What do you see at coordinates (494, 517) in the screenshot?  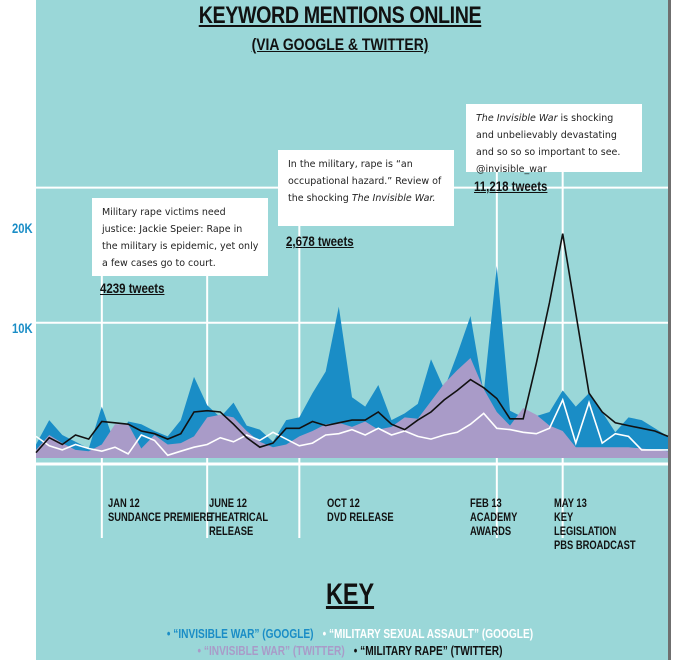 I see `event-label-academy: FEB 13 ACADEMY AWARDS` at bounding box center [494, 517].